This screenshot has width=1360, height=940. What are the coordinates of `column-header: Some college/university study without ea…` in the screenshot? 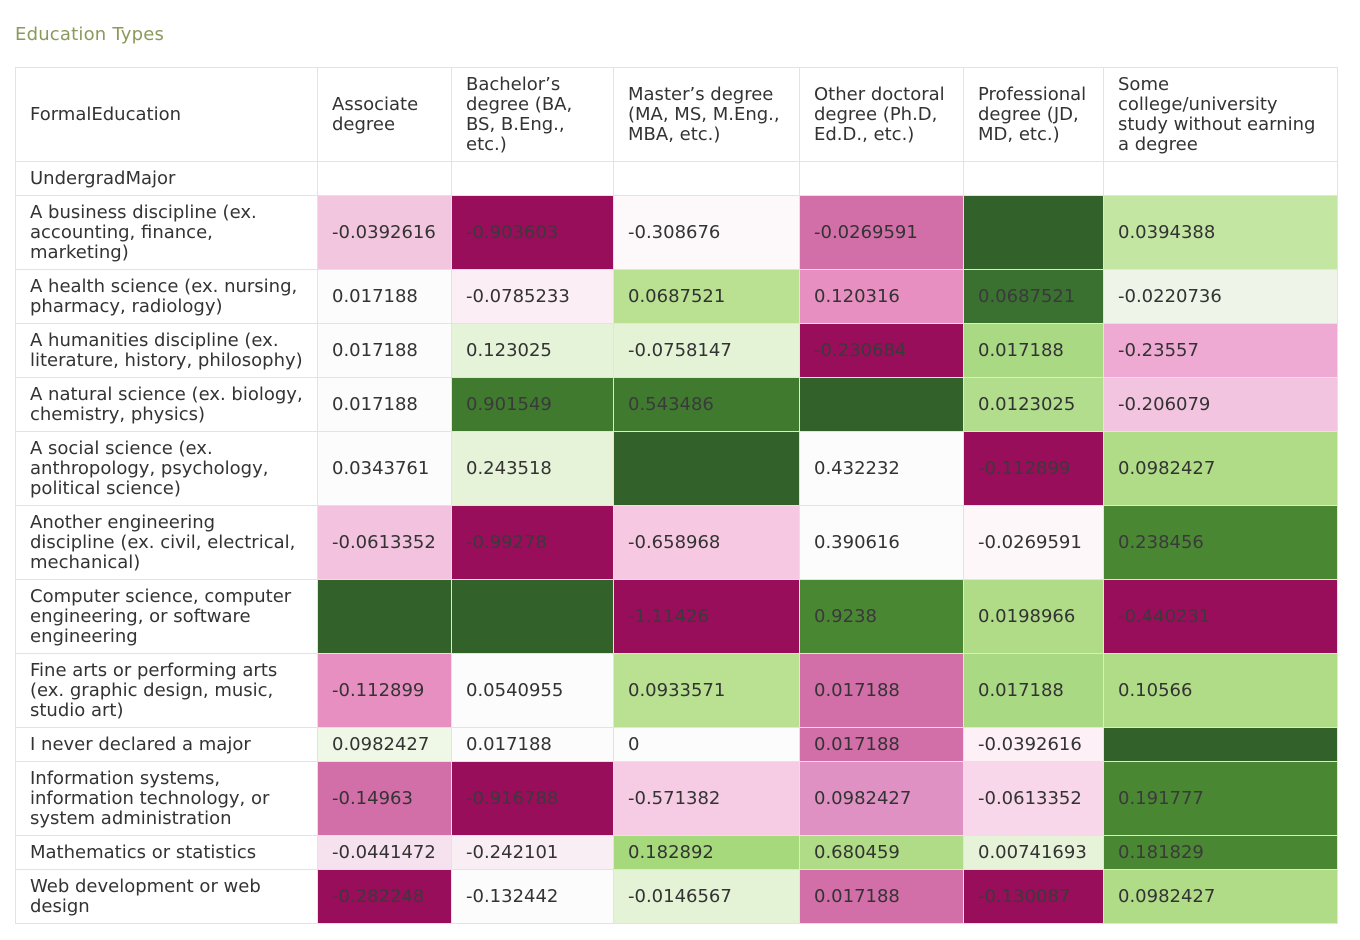 It's located at (1220, 114).